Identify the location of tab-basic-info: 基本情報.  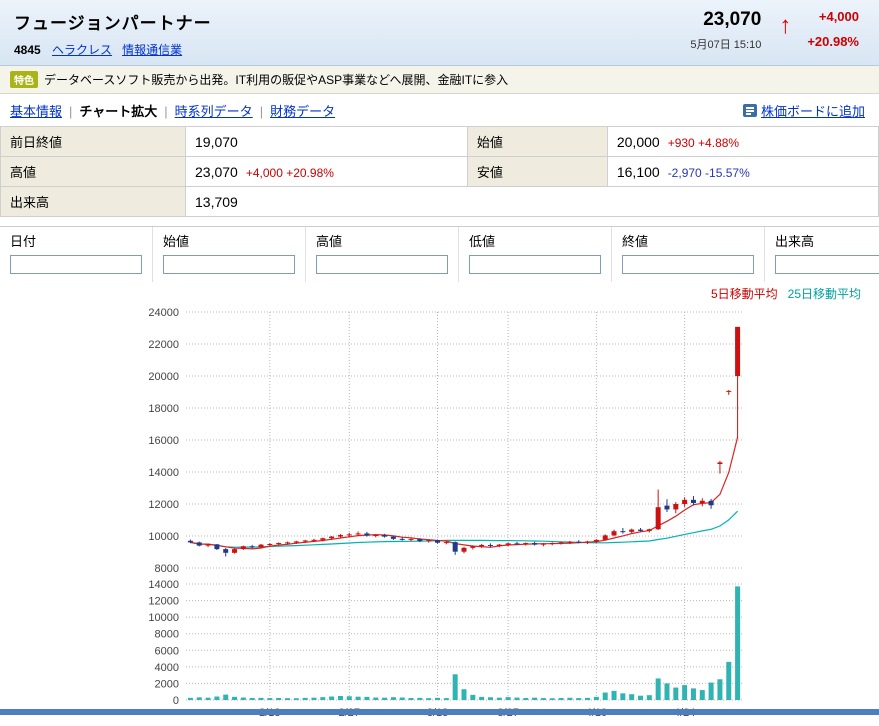
(36, 111).